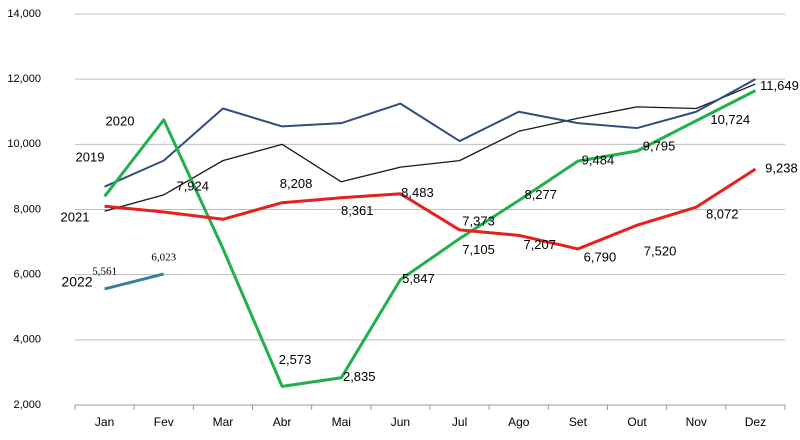 The height and width of the screenshot is (440, 800). I want to click on data-label: 8,277, so click(540, 194).